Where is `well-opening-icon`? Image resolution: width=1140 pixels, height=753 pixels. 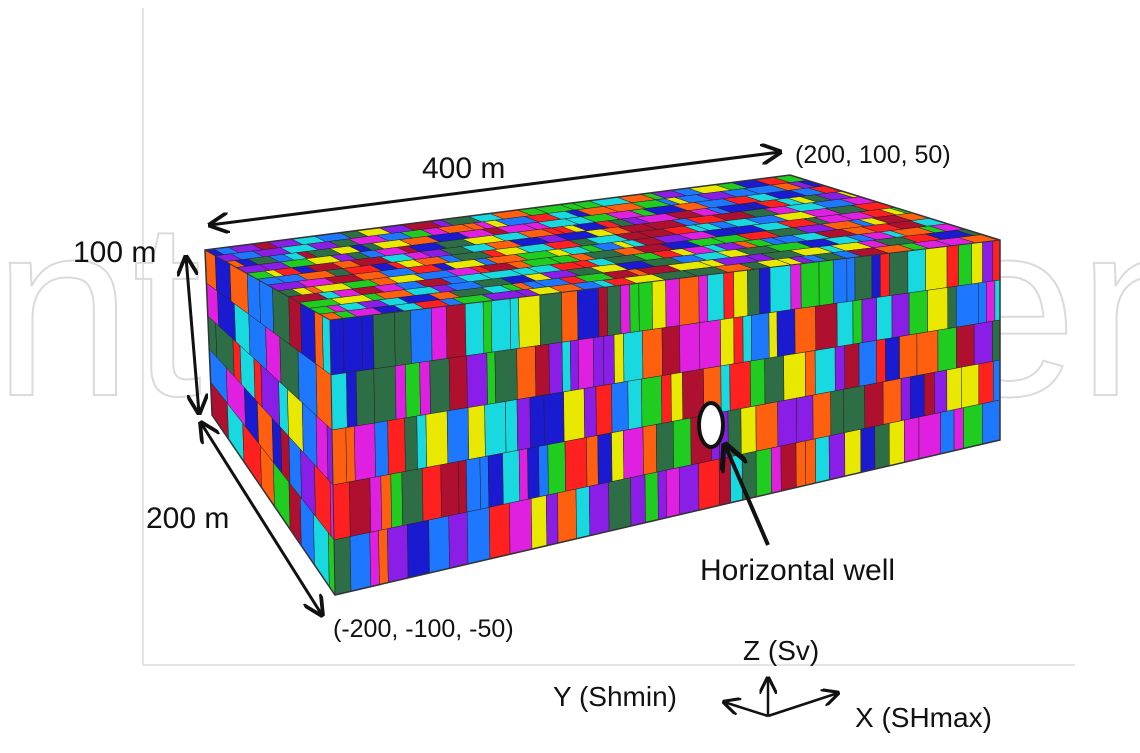 well-opening-icon is located at coordinates (711, 425).